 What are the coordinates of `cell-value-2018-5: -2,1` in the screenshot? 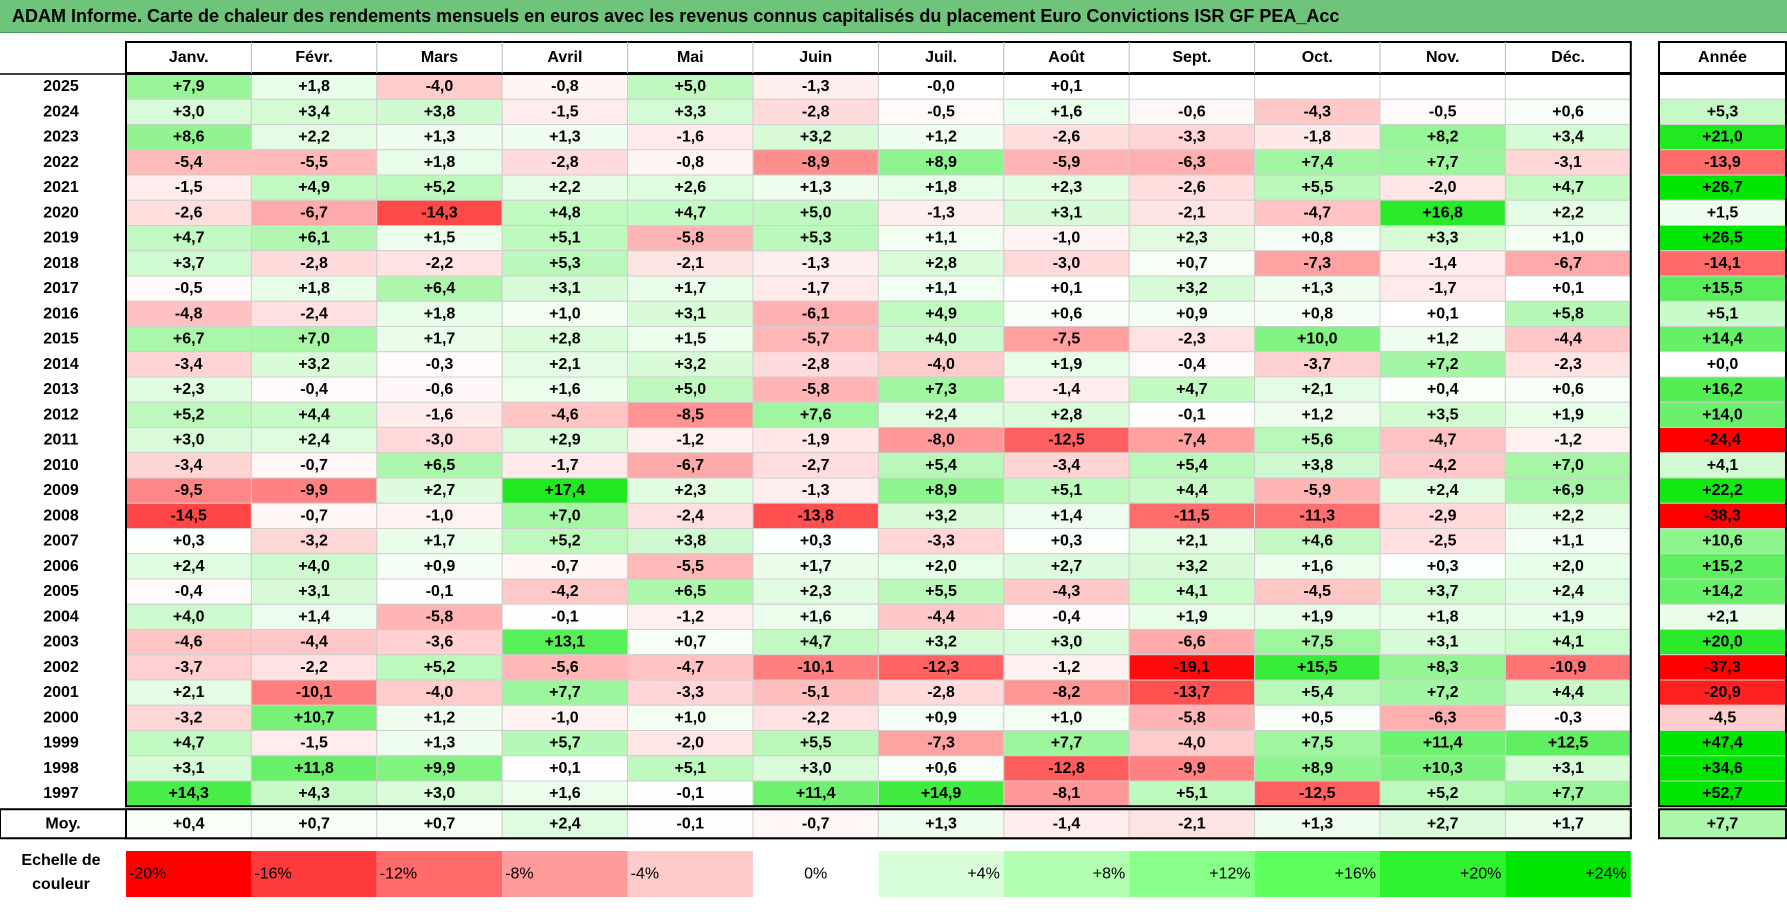 It's located at (691, 263).